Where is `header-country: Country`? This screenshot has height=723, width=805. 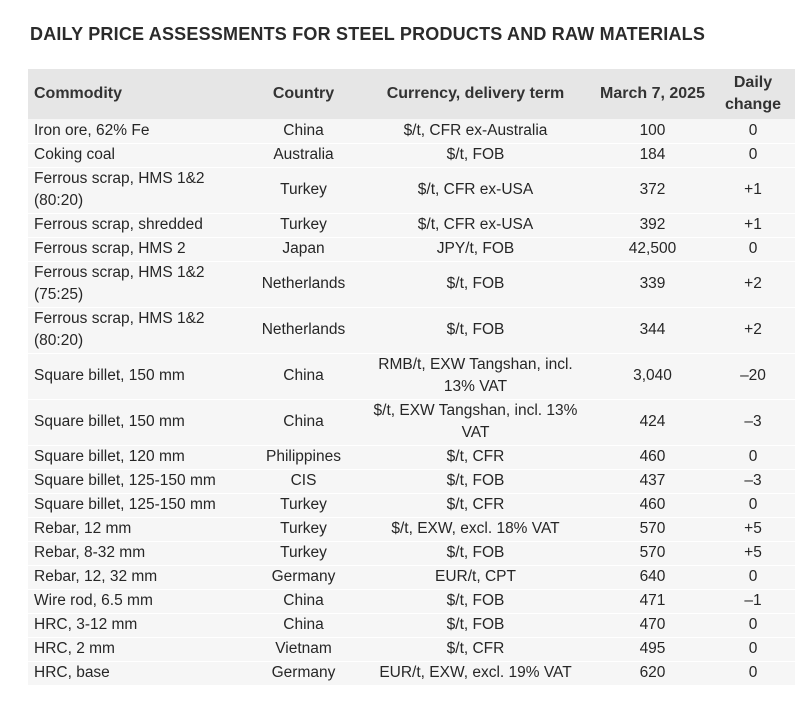 header-country: Country is located at coordinates (303, 93).